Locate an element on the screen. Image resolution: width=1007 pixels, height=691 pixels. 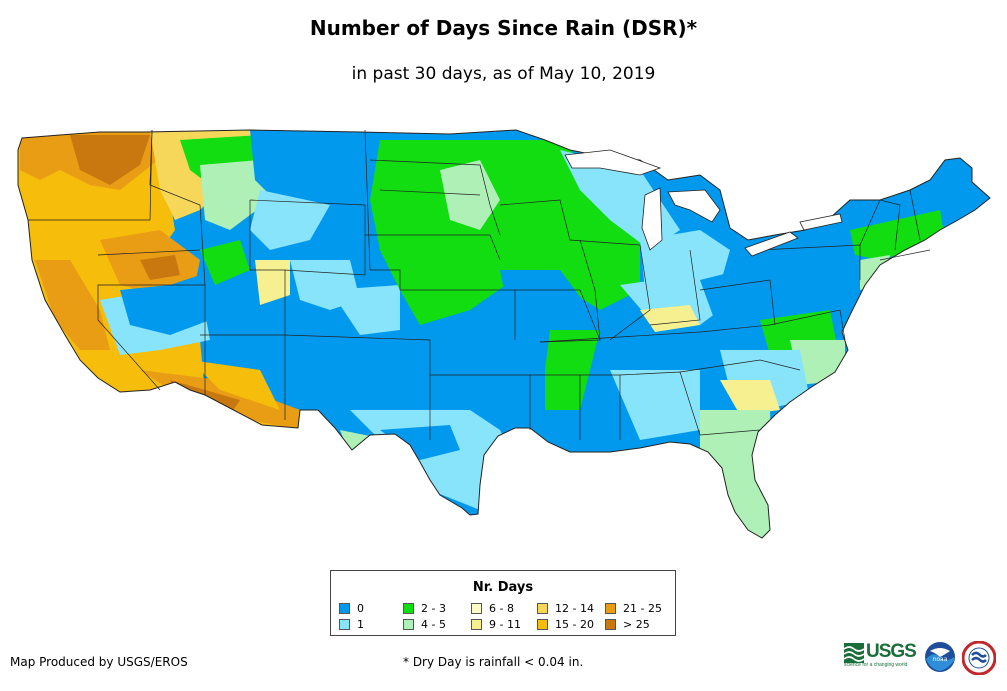
legend-item: 12 - 14 is located at coordinates (565, 609).